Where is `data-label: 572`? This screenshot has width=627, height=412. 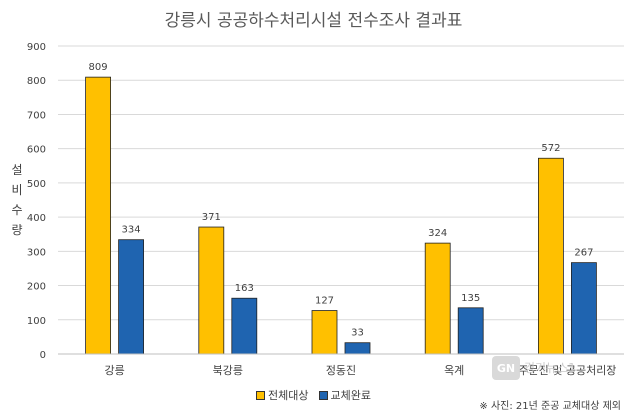
data-label: 572 is located at coordinates (550, 148).